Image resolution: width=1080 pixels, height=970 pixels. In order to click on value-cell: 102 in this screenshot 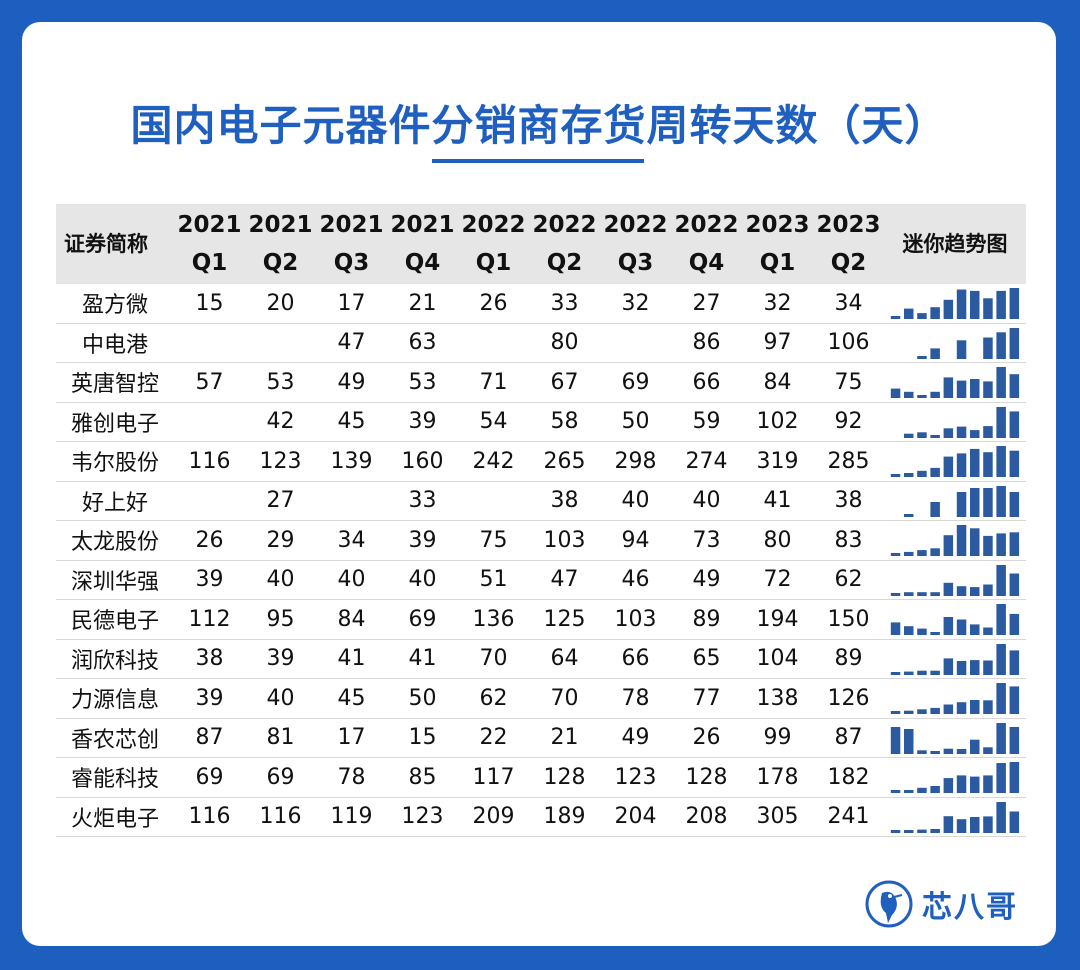, I will do `click(777, 422)`.